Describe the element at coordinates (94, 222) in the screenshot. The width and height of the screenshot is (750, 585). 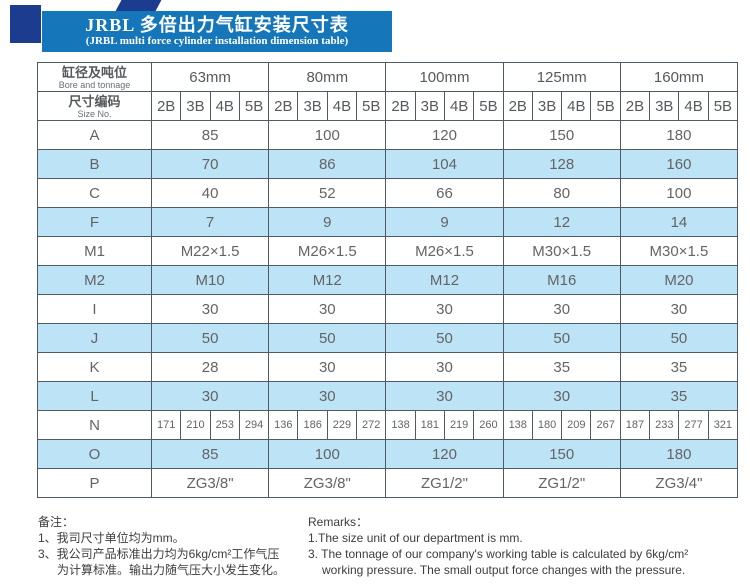
I see `row-label-F: F` at that location.